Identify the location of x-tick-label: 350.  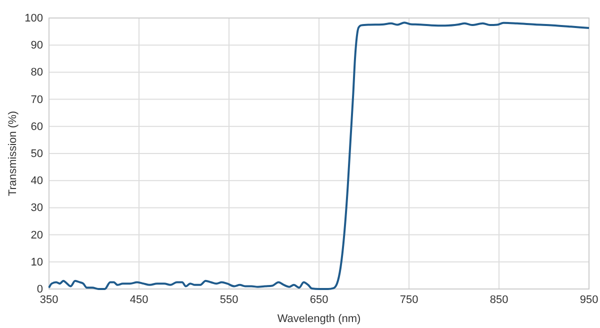
(49, 300).